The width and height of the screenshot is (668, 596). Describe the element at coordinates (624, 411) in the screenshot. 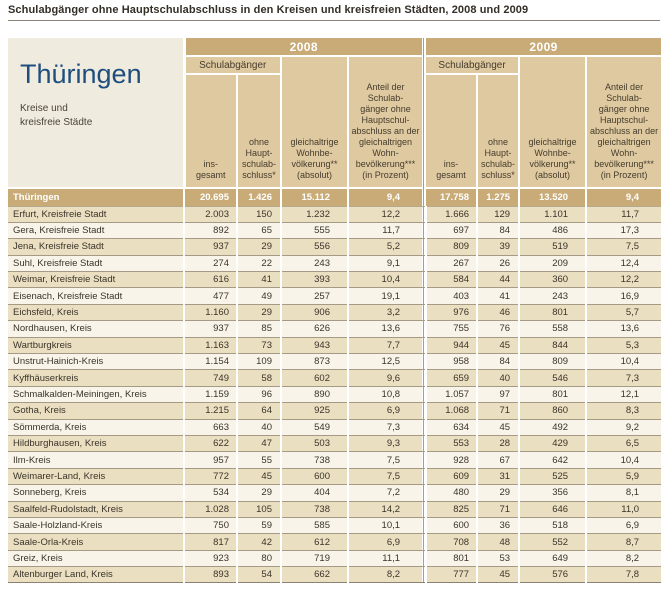

I see `cell-2009-anteil: 8,3` at that location.